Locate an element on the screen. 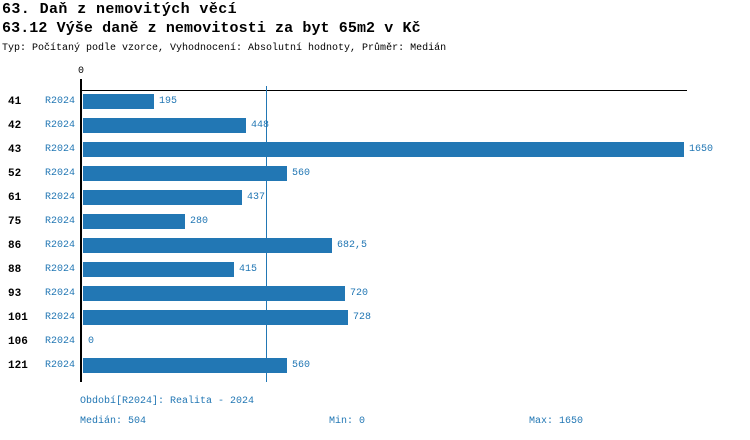 The height and width of the screenshot is (440, 750). value-label: 280 is located at coordinates (199, 221).